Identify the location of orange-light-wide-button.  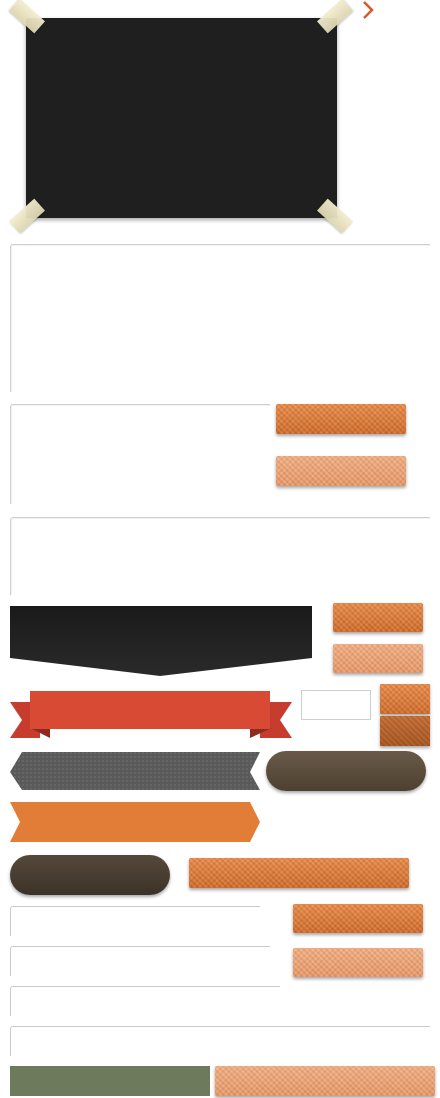
(325, 1081).